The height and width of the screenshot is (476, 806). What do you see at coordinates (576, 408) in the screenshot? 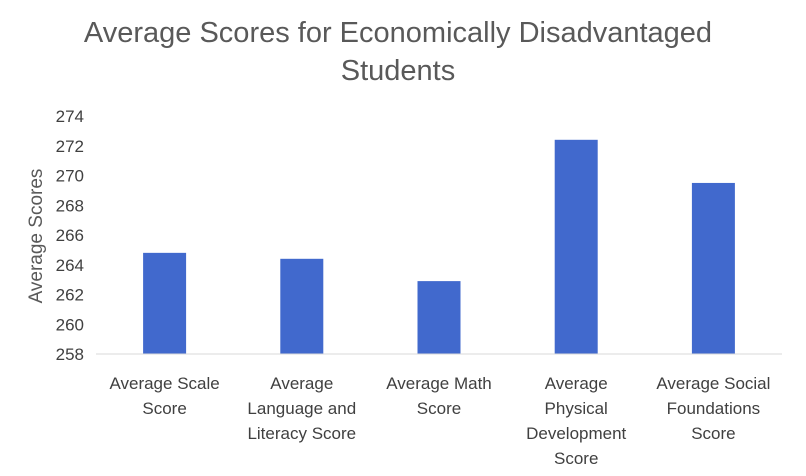
I see `x-category-label-line: Physical` at bounding box center [576, 408].